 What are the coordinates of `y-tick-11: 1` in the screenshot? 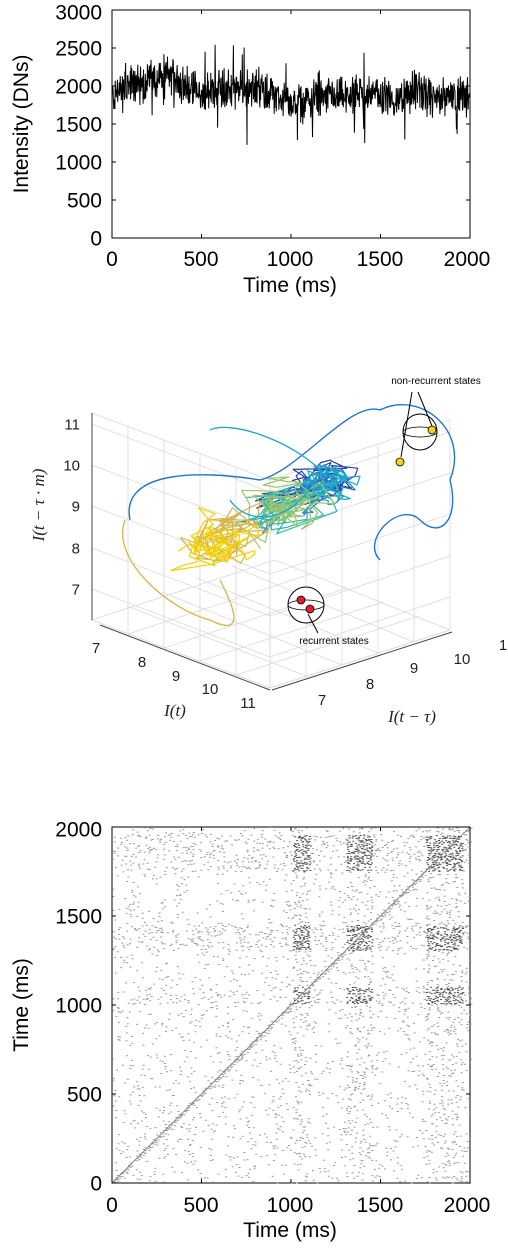 It's located at (503, 645).